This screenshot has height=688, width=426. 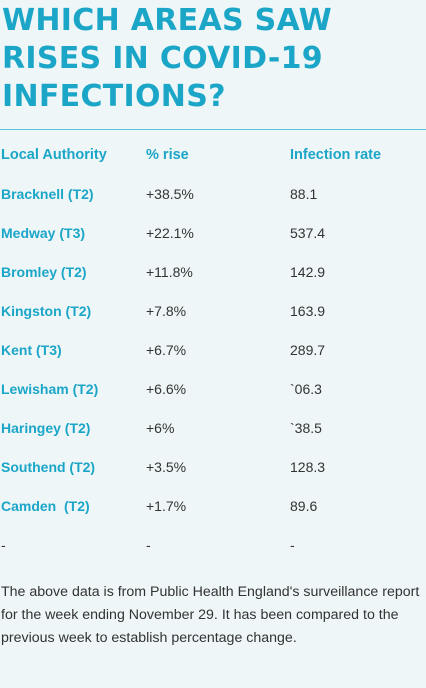 What do you see at coordinates (213, 311) in the screenshot?
I see `table-row: Kingston (T2) +7.8% 163.9` at bounding box center [213, 311].